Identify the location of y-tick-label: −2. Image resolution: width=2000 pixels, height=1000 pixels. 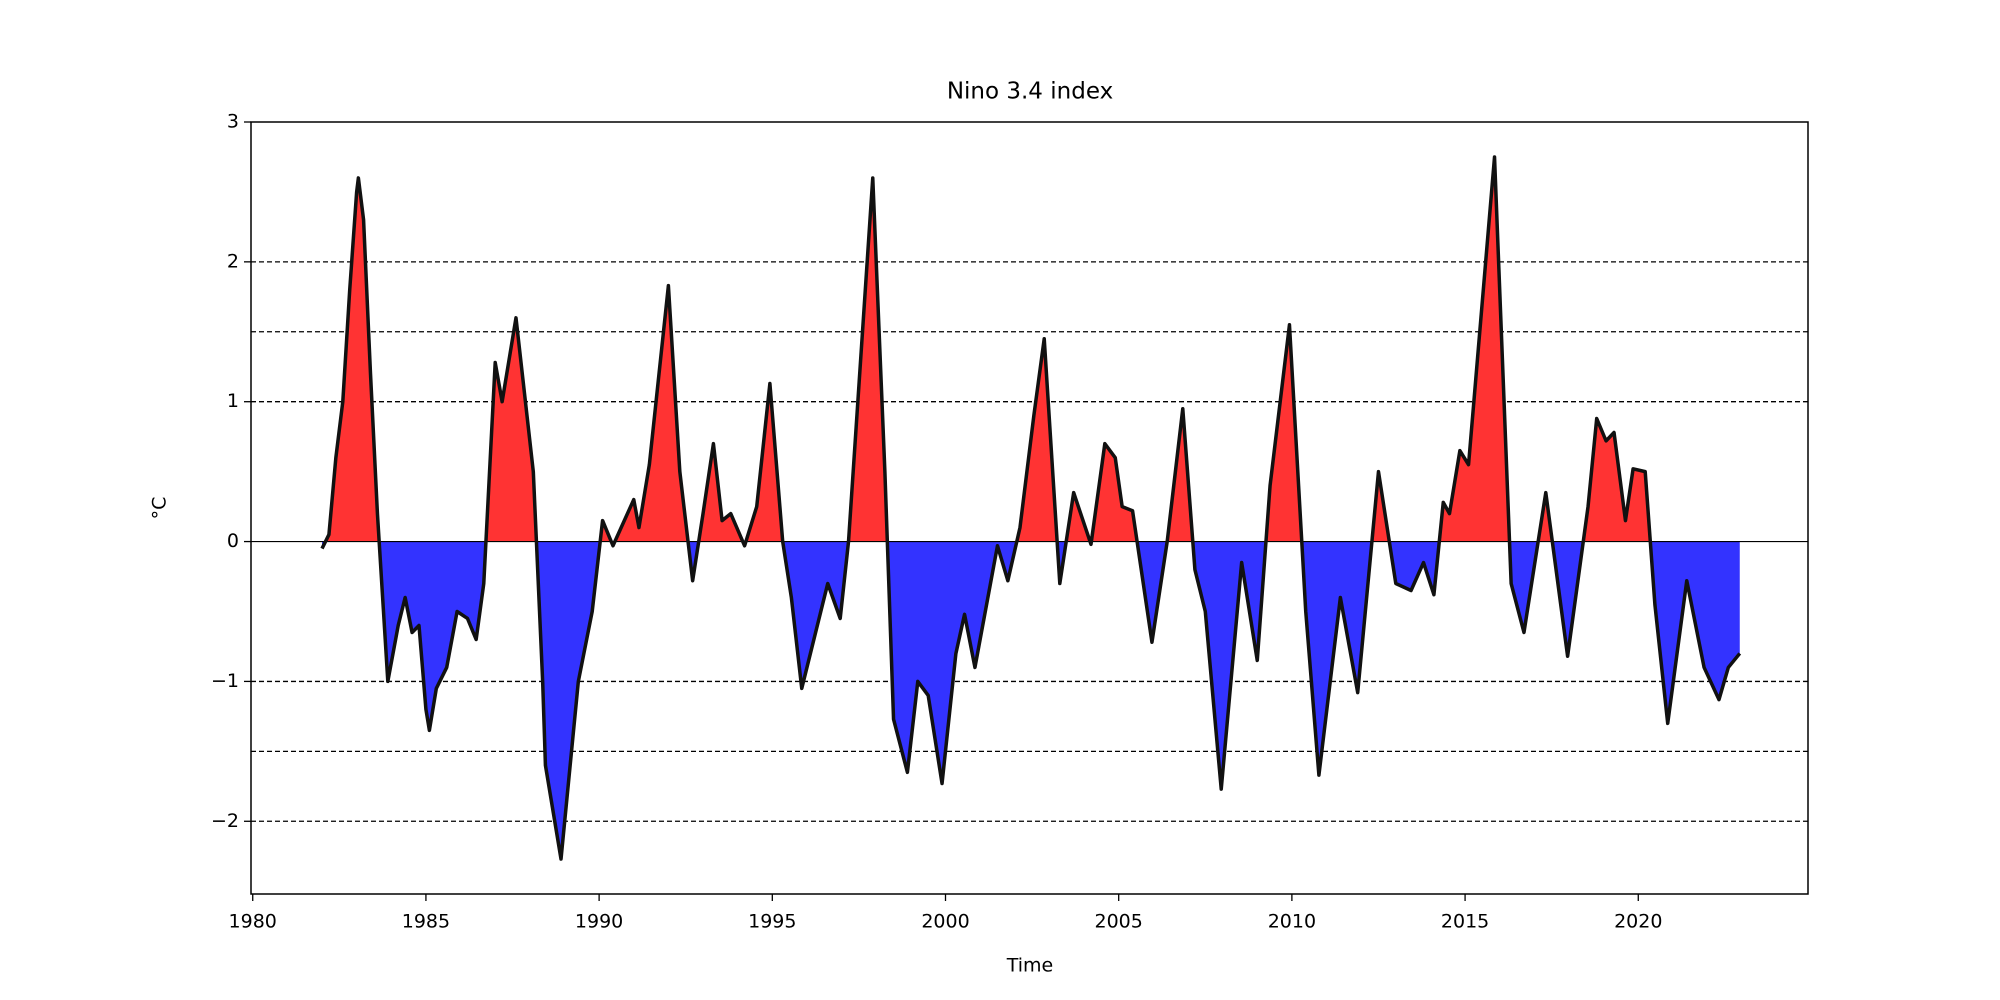
(225, 821).